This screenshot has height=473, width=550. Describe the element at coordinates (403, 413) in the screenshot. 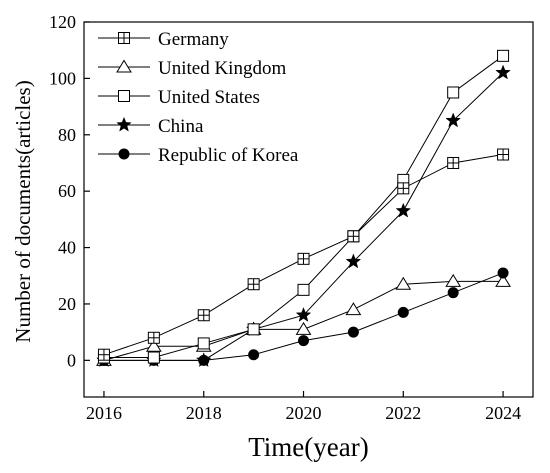

I see `x-tick-label: 2022` at that location.